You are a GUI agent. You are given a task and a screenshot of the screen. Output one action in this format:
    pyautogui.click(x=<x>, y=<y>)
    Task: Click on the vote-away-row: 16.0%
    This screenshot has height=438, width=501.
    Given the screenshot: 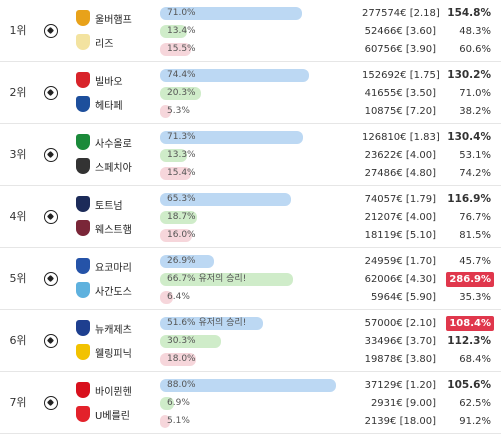 What is the action you would take?
    pyautogui.click(x=260, y=235)
    